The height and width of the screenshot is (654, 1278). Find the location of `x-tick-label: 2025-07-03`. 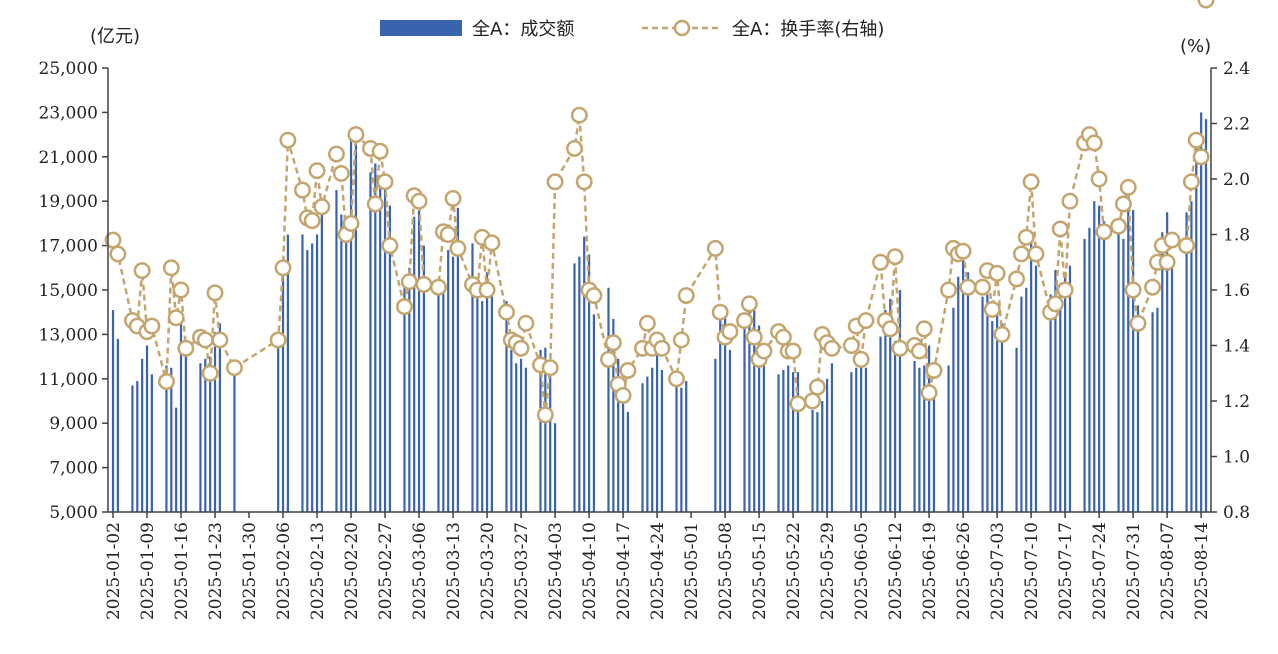

x-tick-label: 2025-07-03 is located at coordinates (998, 571).